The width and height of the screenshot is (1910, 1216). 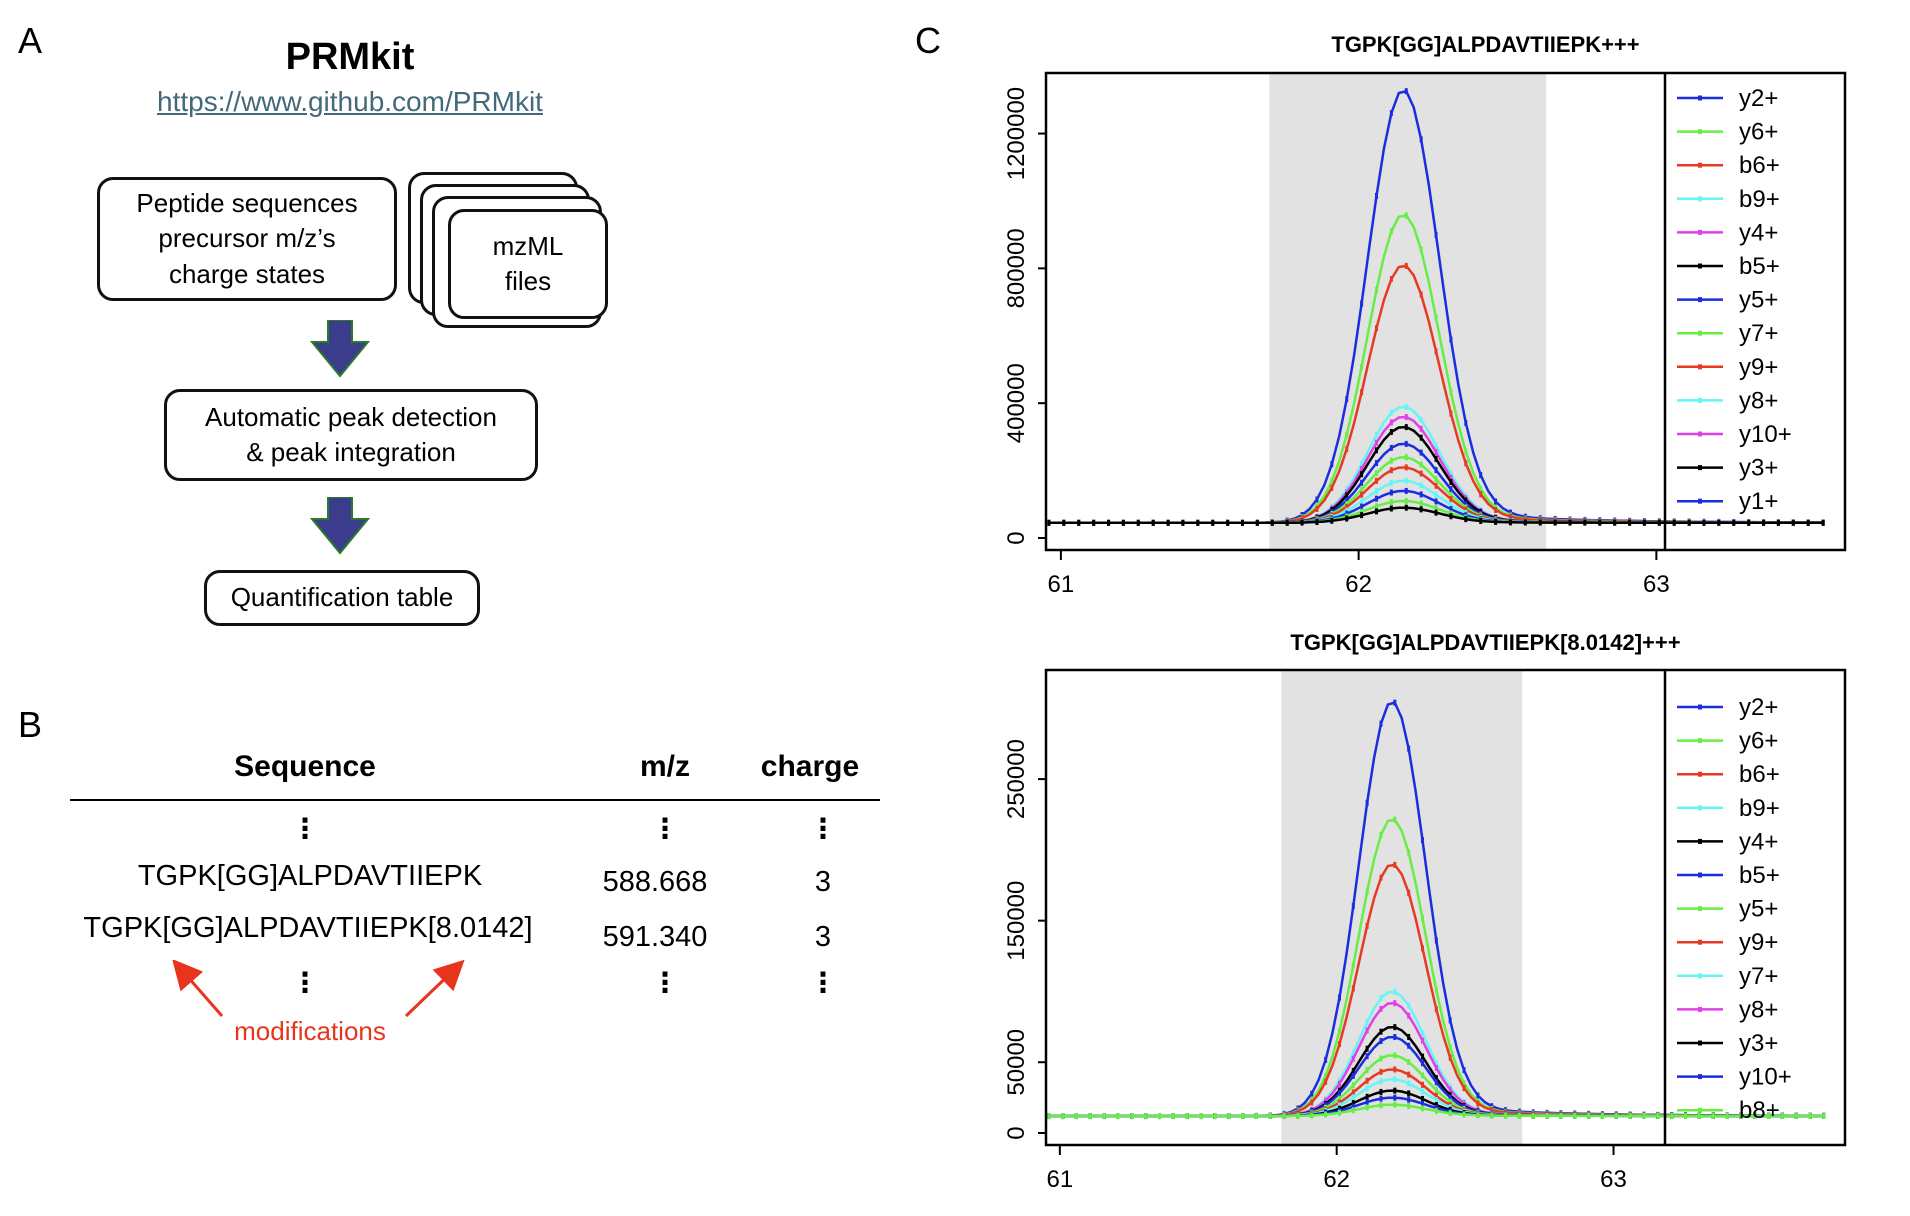 I want to click on panel-label-c: C, so click(x=928, y=40).